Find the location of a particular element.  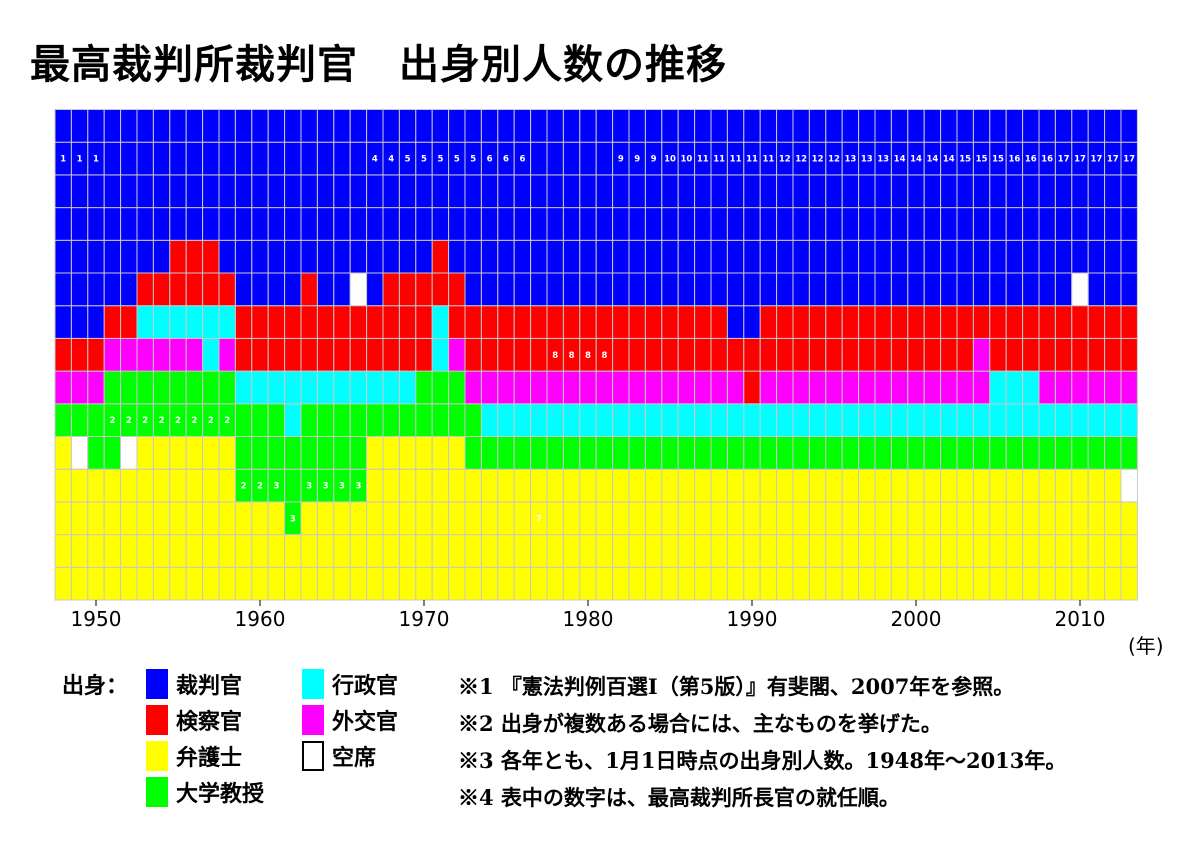

x-tick-label-2010: 2010 is located at coordinates (1080, 619).